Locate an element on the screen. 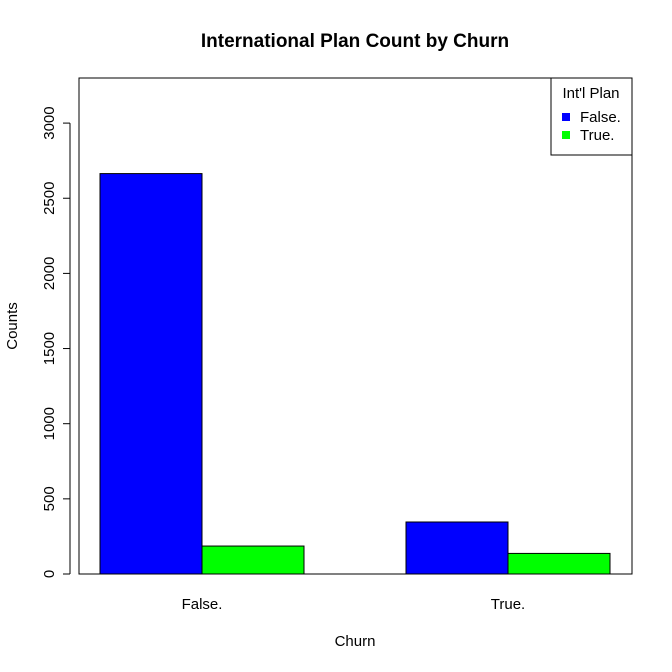  legend-label-false: False. is located at coordinates (600, 117).